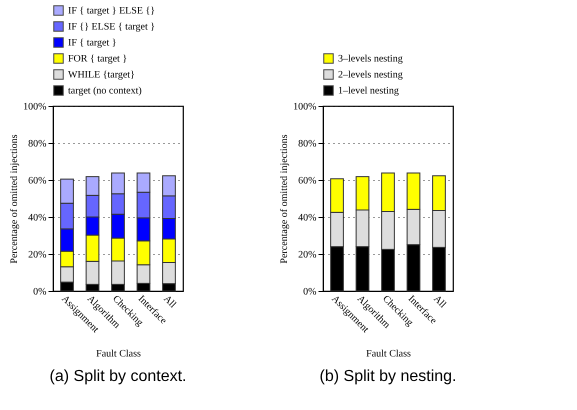  Describe the element at coordinates (370, 75) in the screenshot. I see `legend-label: 2–levels nesting` at that location.